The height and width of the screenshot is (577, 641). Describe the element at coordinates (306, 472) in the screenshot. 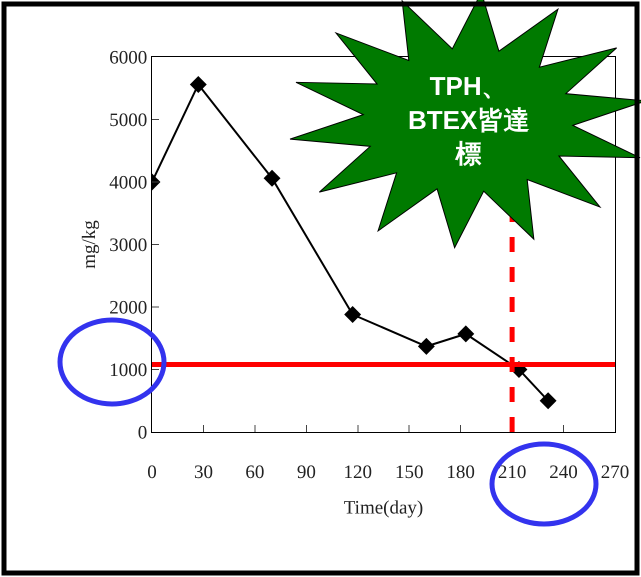

I see `x-tick-label: 90` at that location.